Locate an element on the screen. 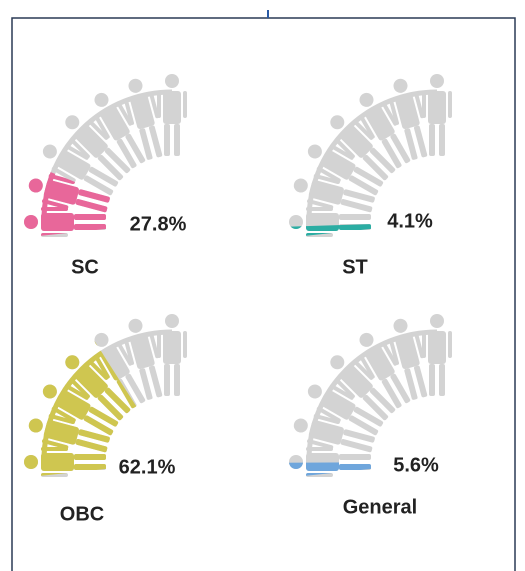 This screenshot has width=525, height=571. value-label: 5.6% is located at coordinates (416, 465).